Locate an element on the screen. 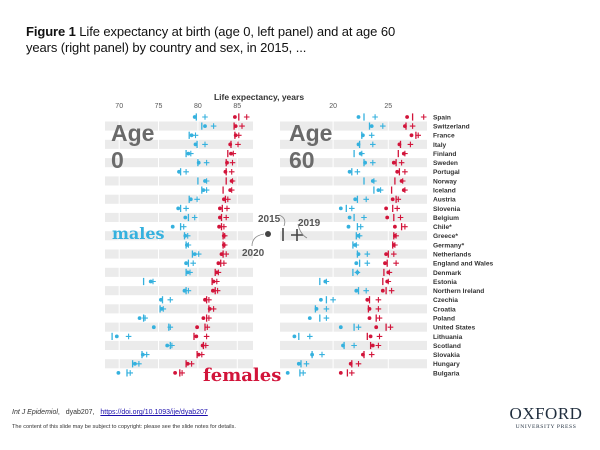 This screenshot has width=600, height=450. panel-label-age0-line1: Age is located at coordinates (132, 133).